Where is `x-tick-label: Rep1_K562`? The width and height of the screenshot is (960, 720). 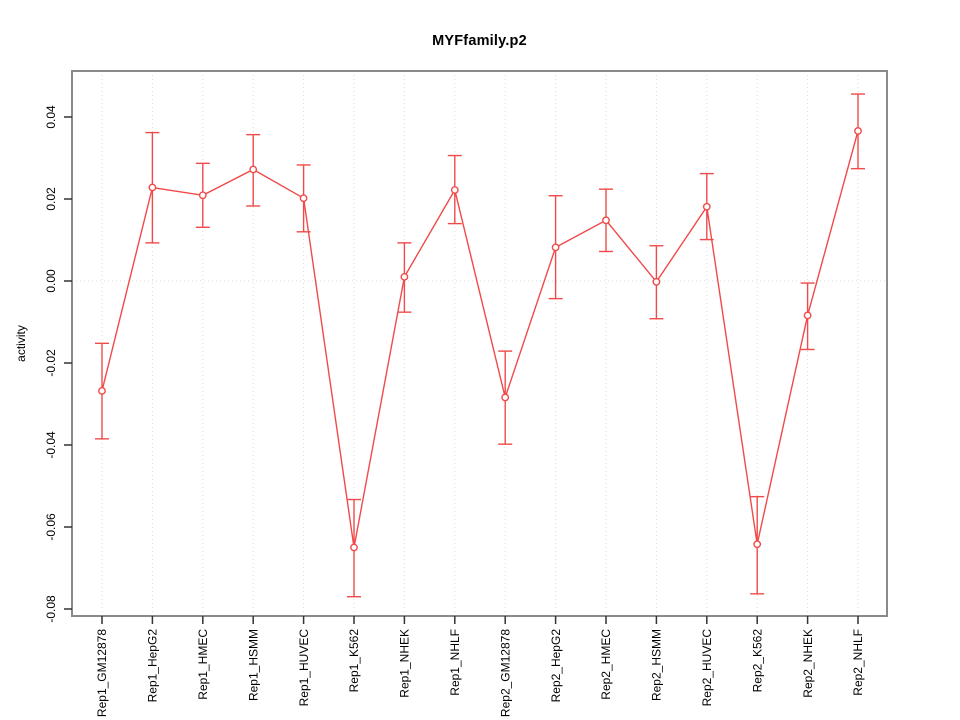
x-tick-label: Rep1_K562 is located at coordinates (354, 661).